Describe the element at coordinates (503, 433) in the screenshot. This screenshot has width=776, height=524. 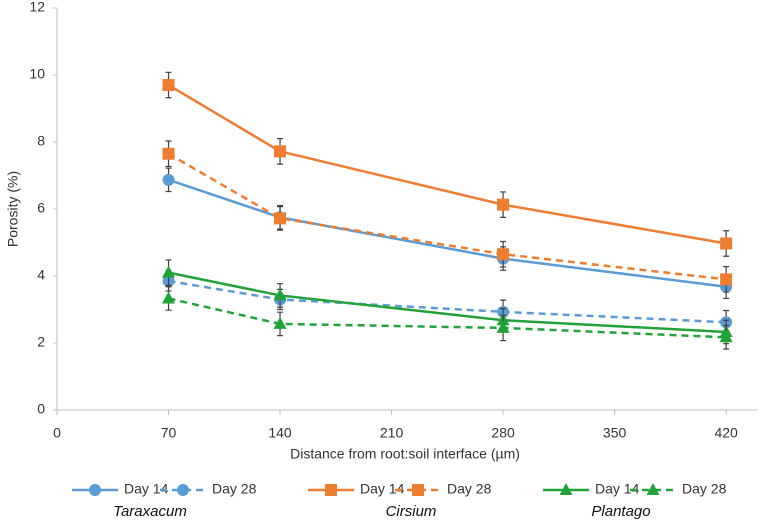
I see `x-tick-label: 280` at that location.